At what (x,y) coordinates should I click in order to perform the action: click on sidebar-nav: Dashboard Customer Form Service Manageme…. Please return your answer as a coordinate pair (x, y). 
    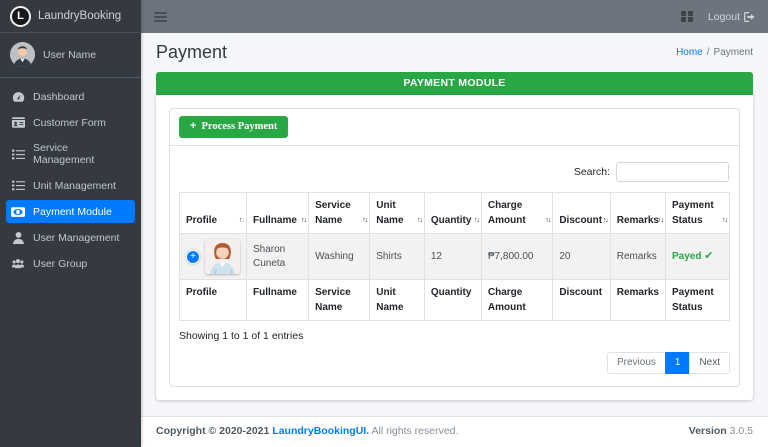
    Looking at the image, I should click on (70, 180).